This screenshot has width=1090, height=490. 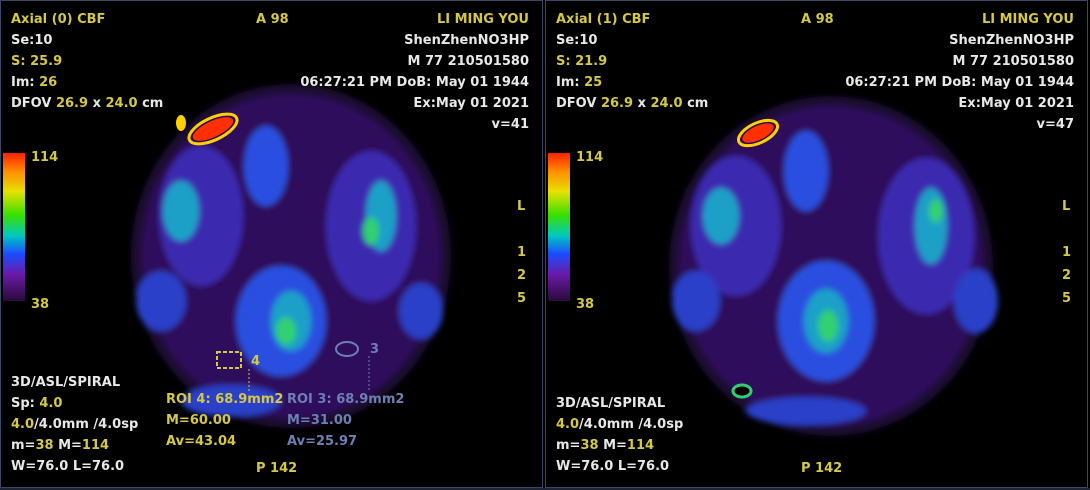 What do you see at coordinates (201, 441) in the screenshot?
I see `roi-4-average: Av=43.04` at bounding box center [201, 441].